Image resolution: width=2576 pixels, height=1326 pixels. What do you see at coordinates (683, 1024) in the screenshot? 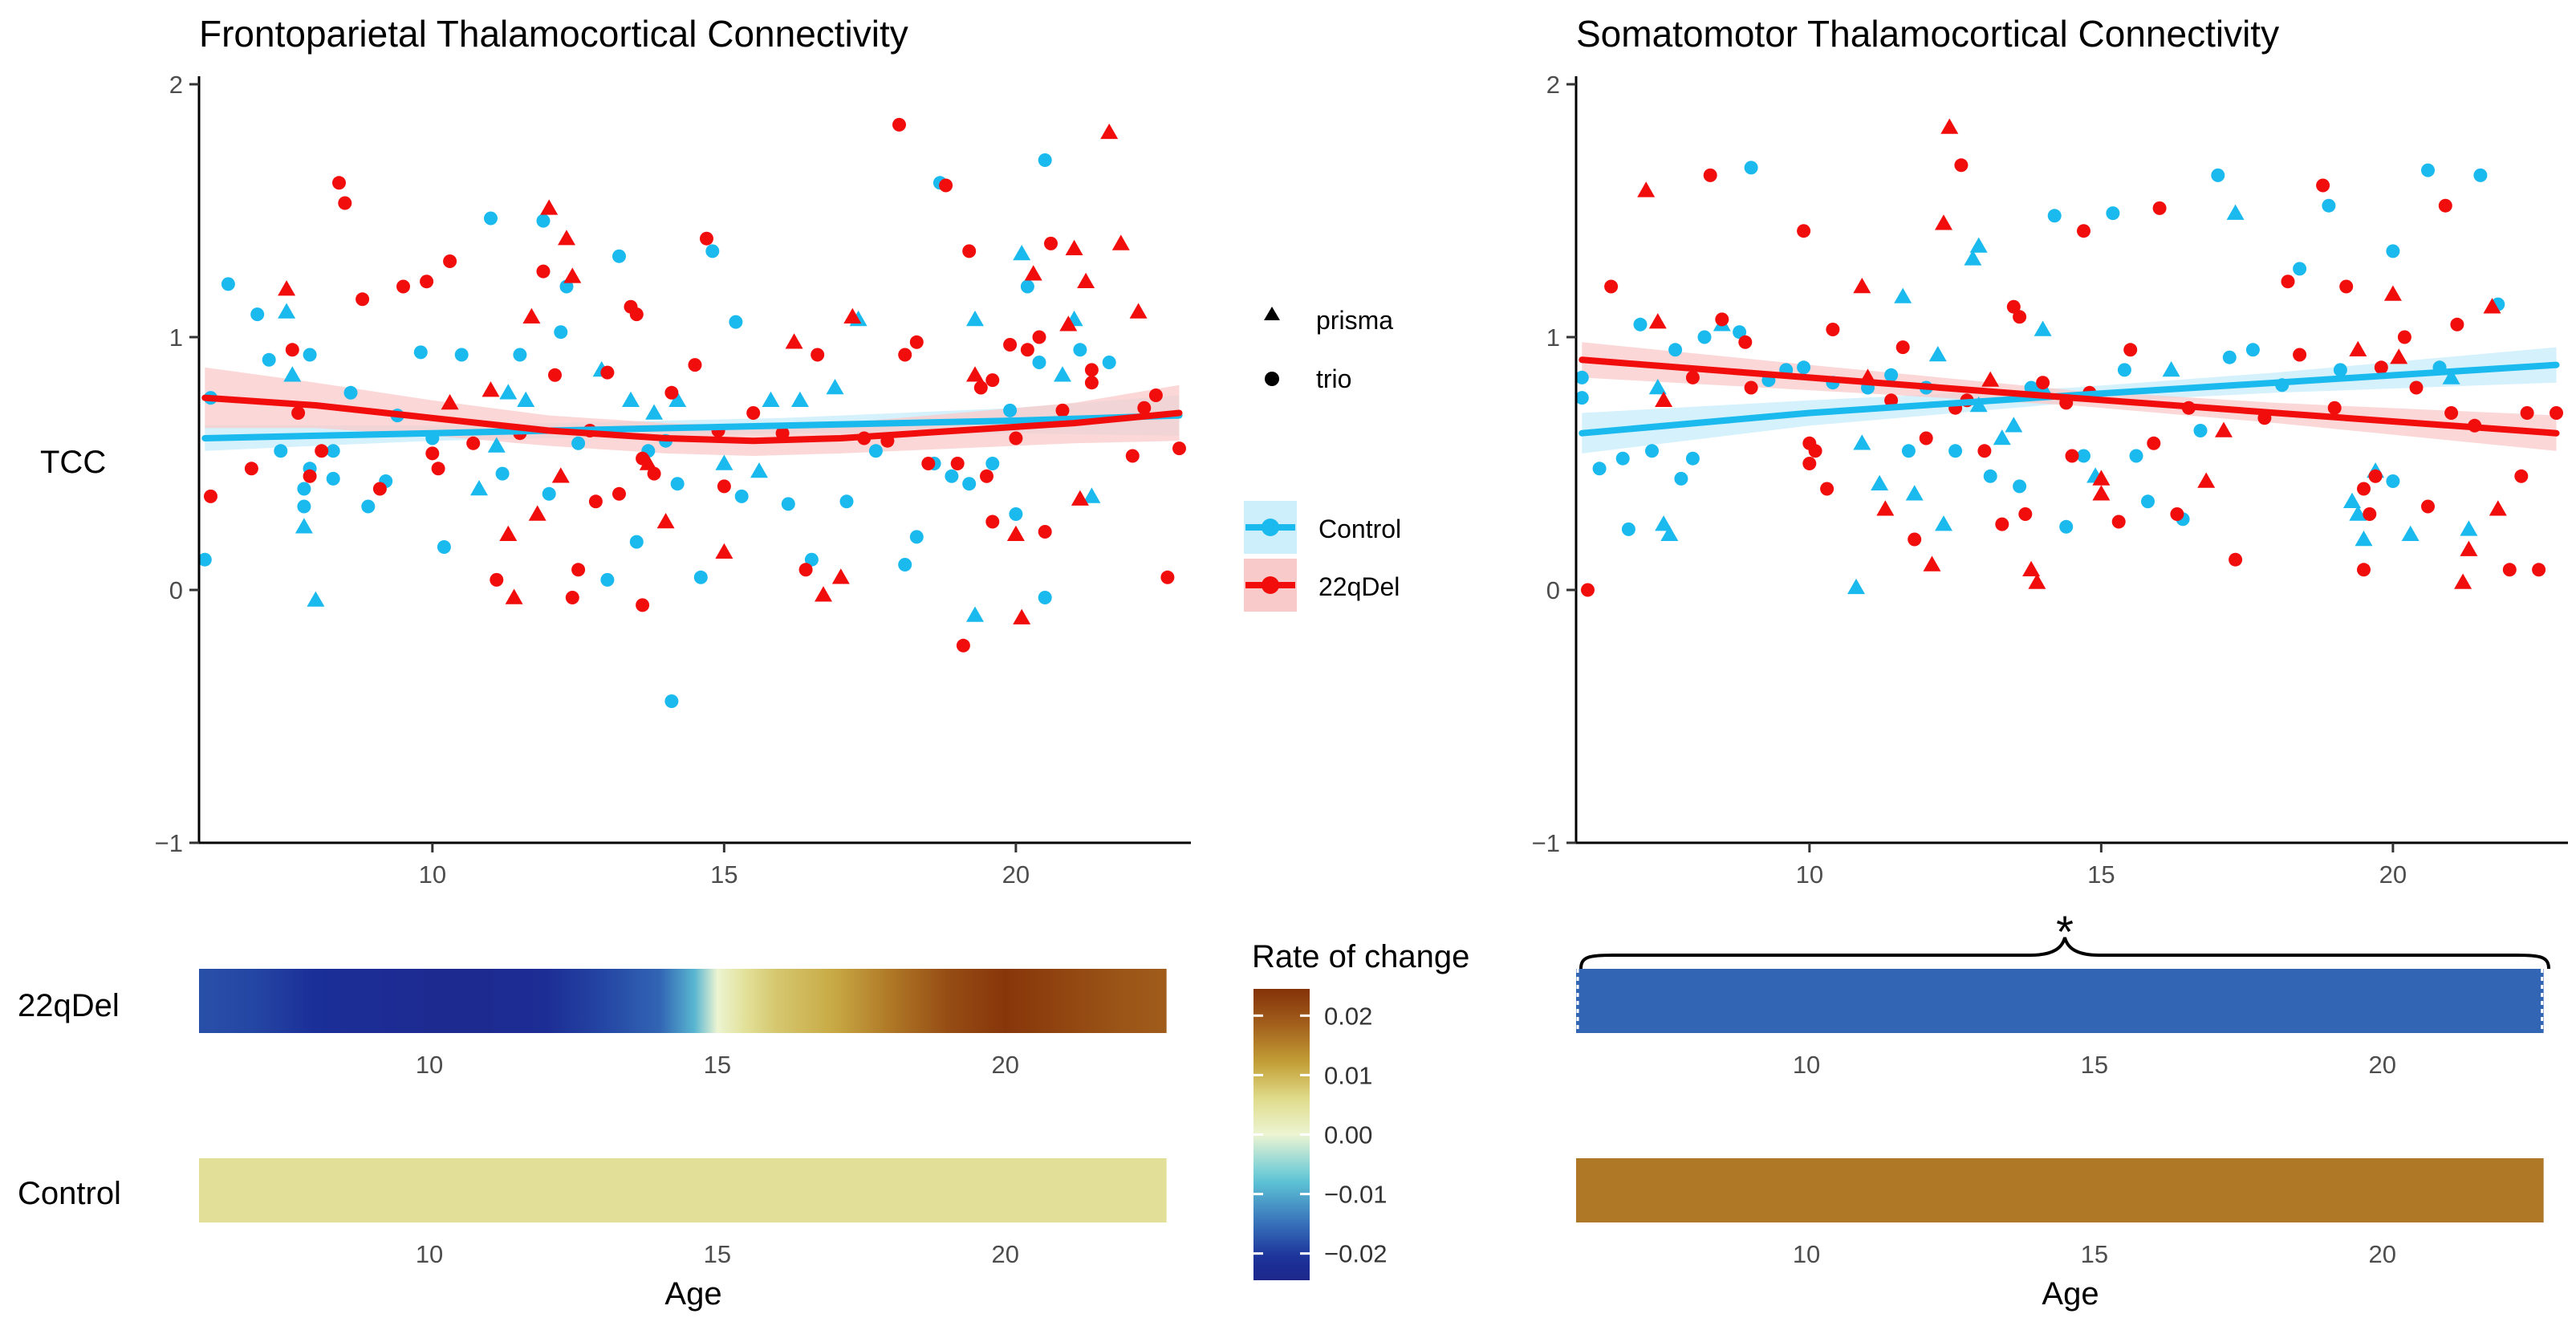
I see `frontoparietal-rate-22qdel-strip: 10 15 20` at bounding box center [683, 1024].